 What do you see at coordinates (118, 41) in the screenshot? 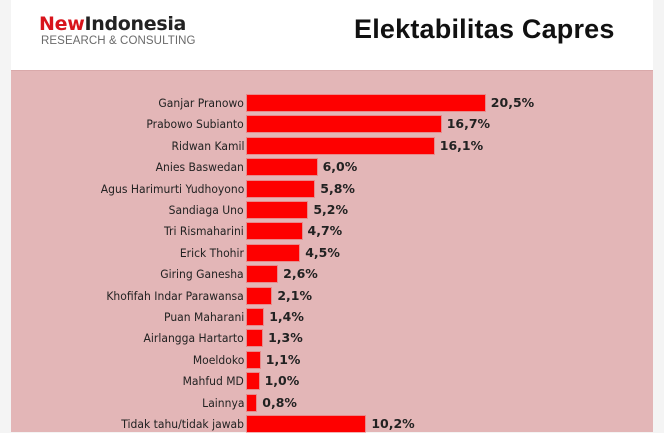
I see `logo-tagline: RESEARCH & CONSULTING` at bounding box center [118, 41].